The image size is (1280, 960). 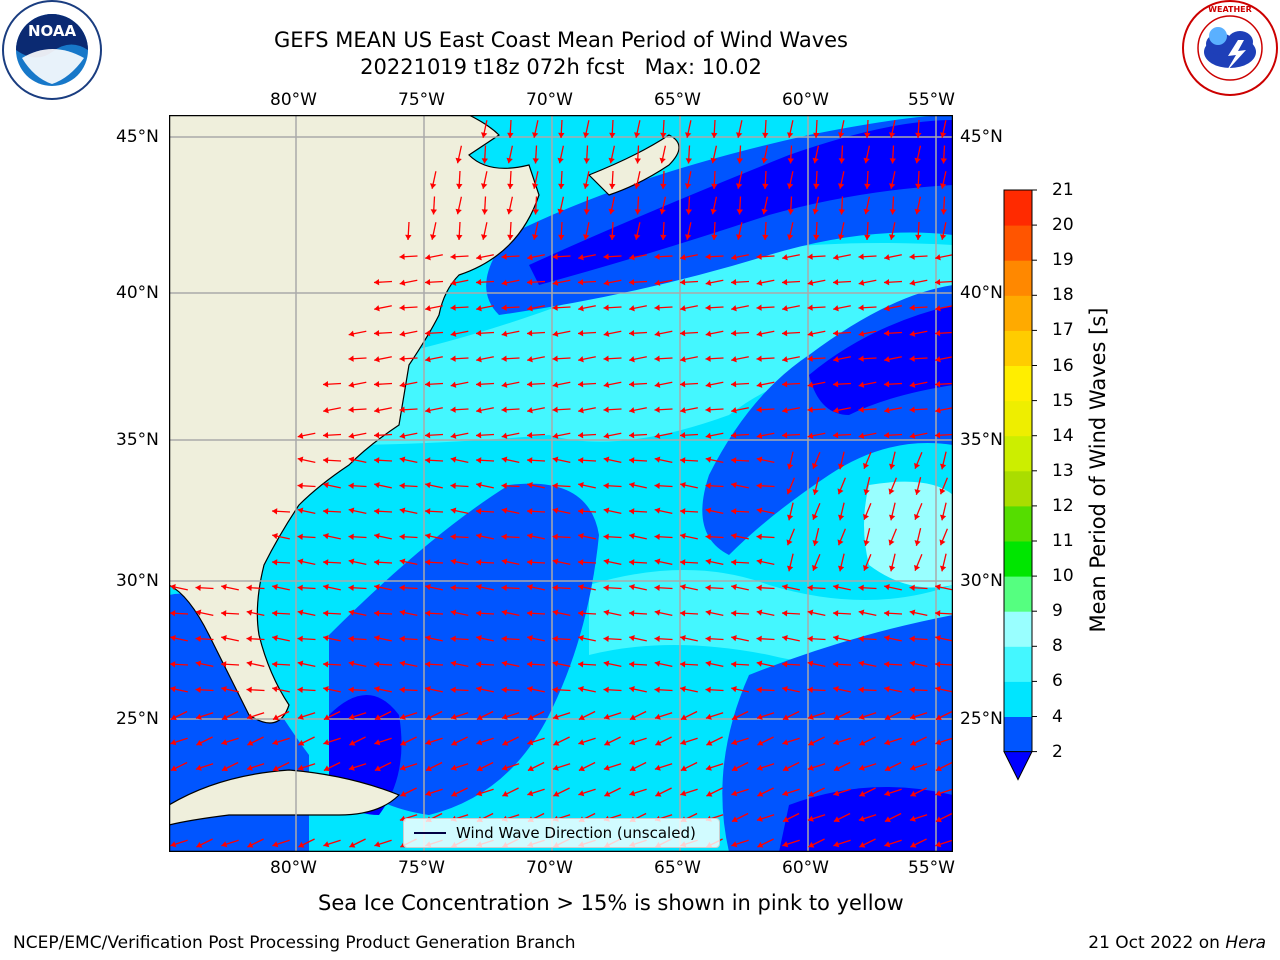 I want to click on period-below-2-se, so click(x=866, y=819).